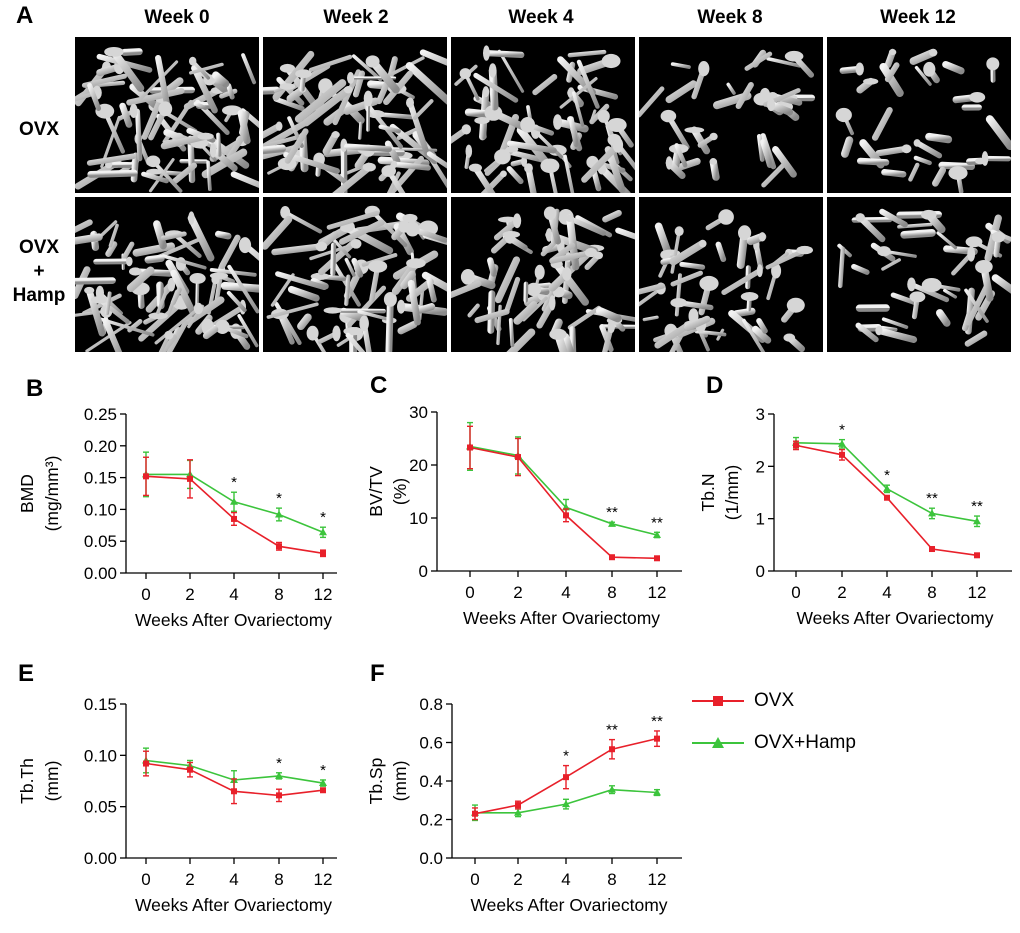 This screenshot has height=933, width=1020. What do you see at coordinates (657, 879) in the screenshot?
I see `x-tick-label: 12` at bounding box center [657, 879].